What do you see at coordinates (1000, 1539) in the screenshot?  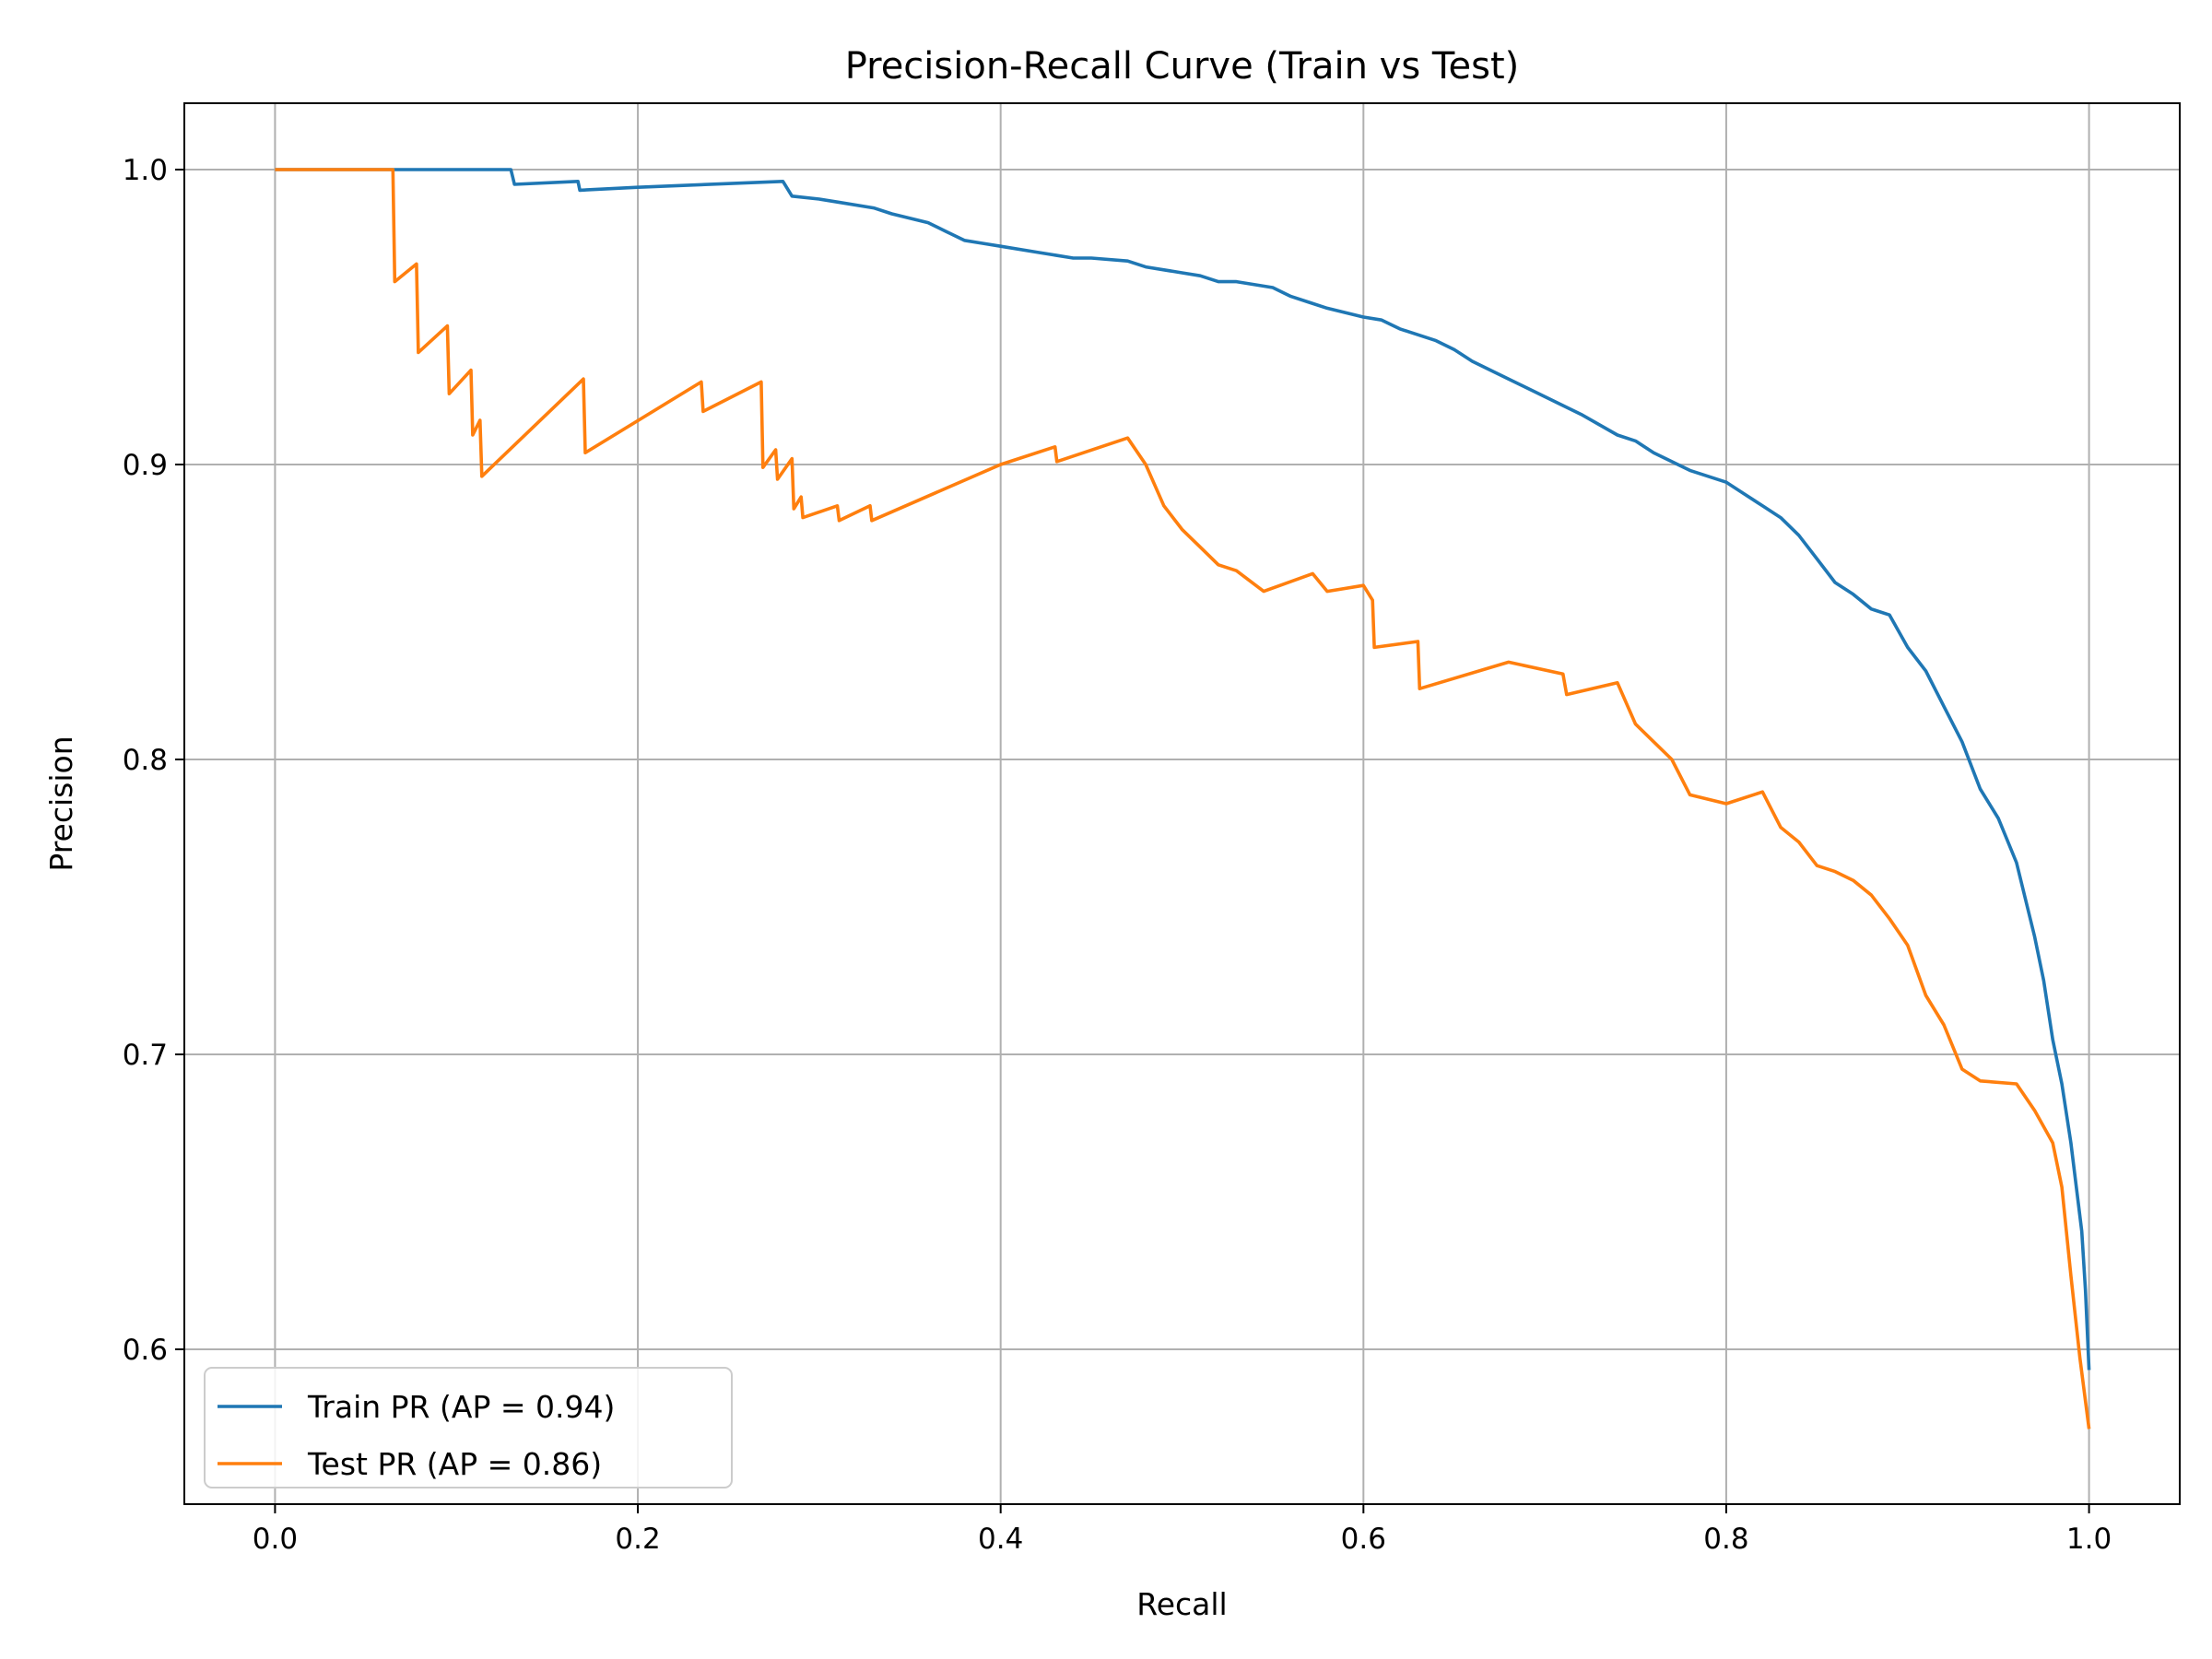 I see `x-tick-label: 0.4` at bounding box center [1000, 1539].